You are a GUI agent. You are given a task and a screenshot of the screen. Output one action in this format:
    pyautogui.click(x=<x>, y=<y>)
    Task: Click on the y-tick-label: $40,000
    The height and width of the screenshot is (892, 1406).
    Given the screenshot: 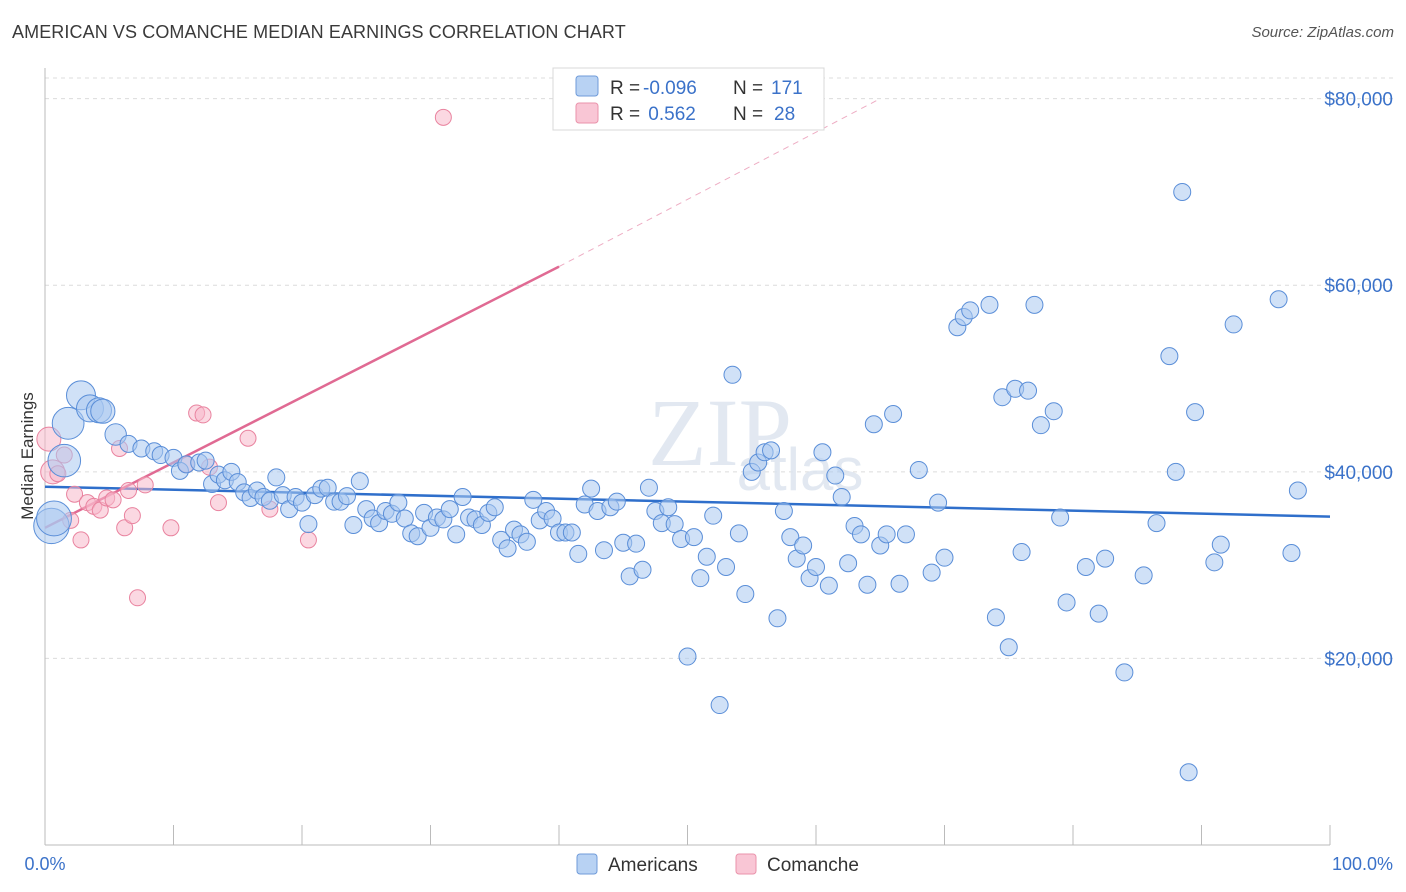 What is the action you would take?
    pyautogui.click(x=1358, y=473)
    